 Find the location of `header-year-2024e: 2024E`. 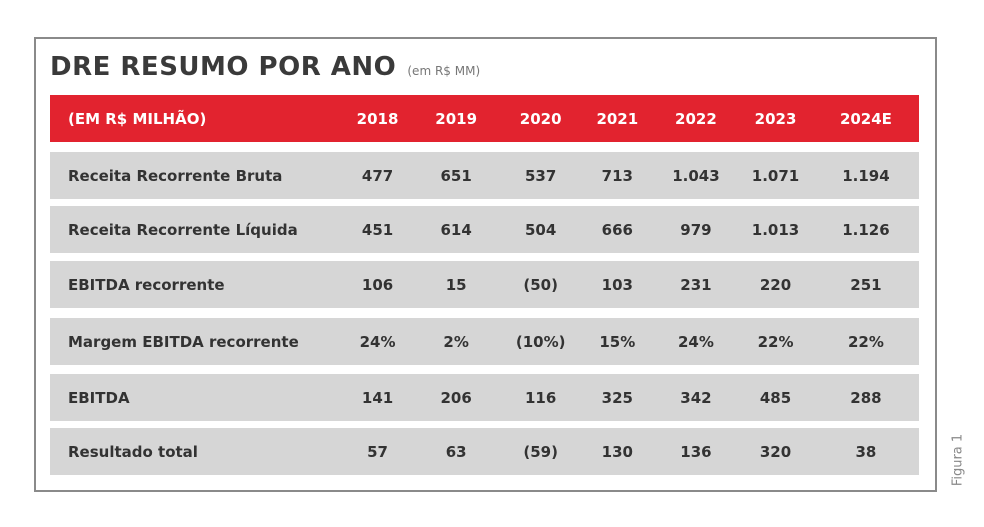

header-year-2024e: 2024E is located at coordinates (865, 118).